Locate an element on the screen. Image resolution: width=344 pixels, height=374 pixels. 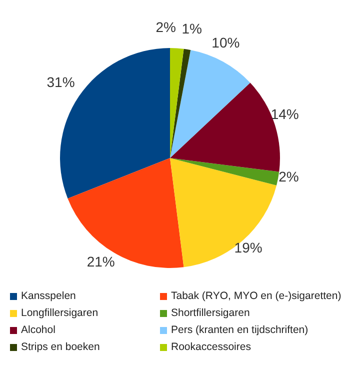
legend-label: Alcohol is located at coordinates (38, 330).